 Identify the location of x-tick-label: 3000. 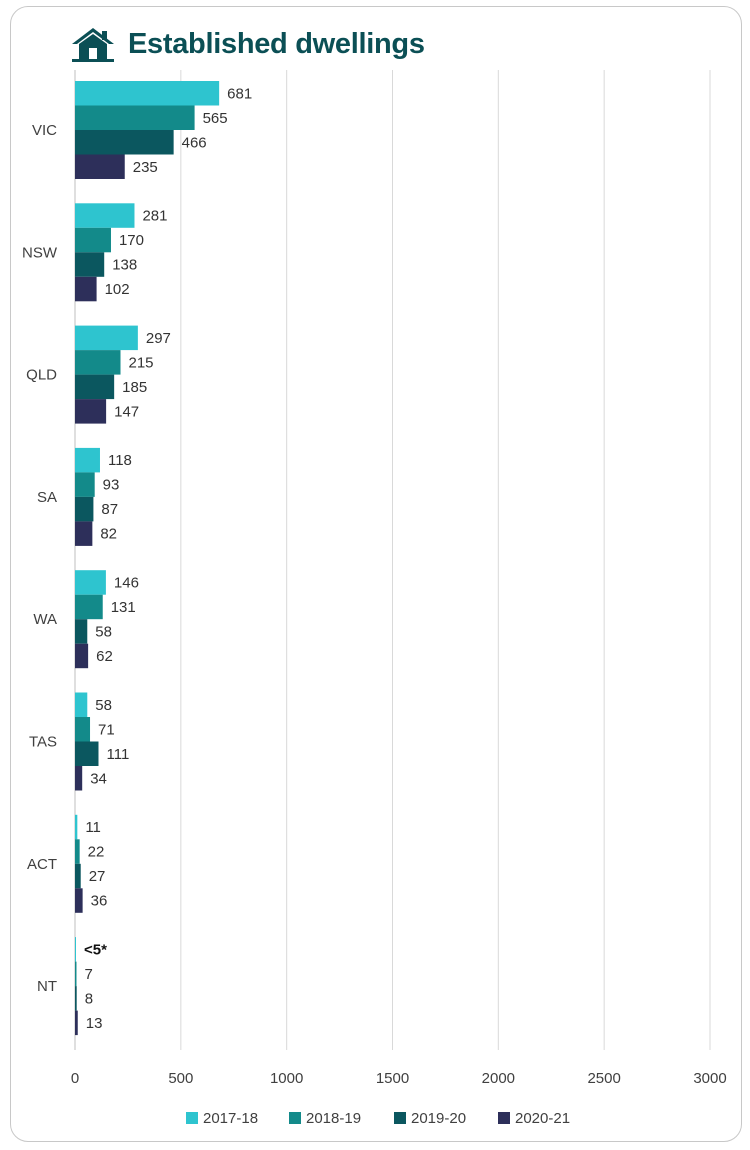
(709, 1078).